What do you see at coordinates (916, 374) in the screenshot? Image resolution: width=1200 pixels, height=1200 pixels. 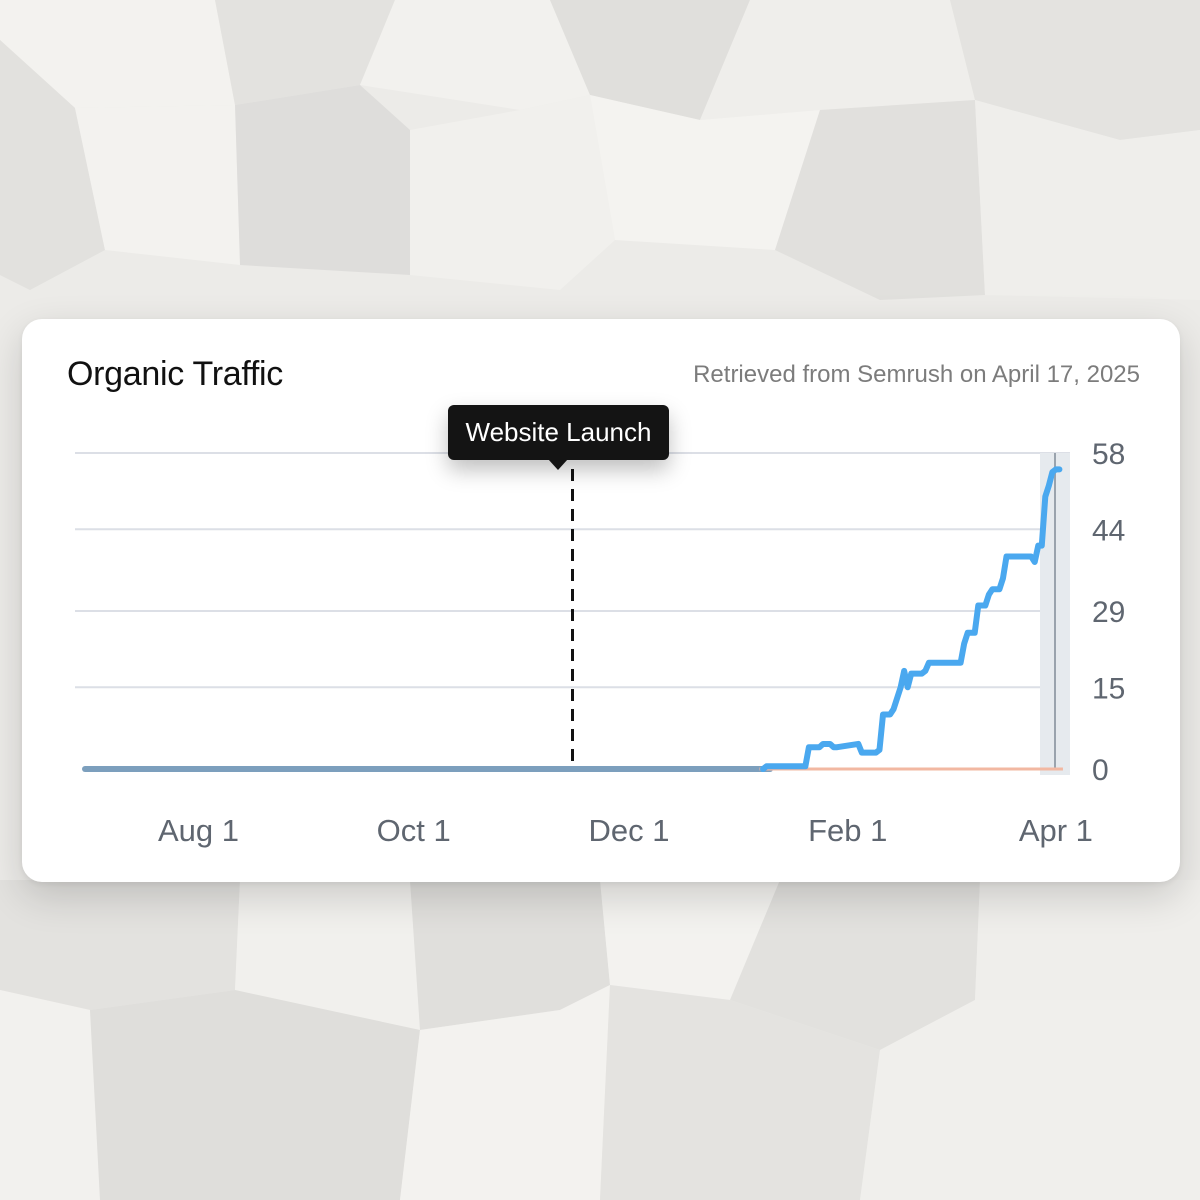 I see `source-note: Retrieved from Semrush on April 17, 2025` at bounding box center [916, 374].